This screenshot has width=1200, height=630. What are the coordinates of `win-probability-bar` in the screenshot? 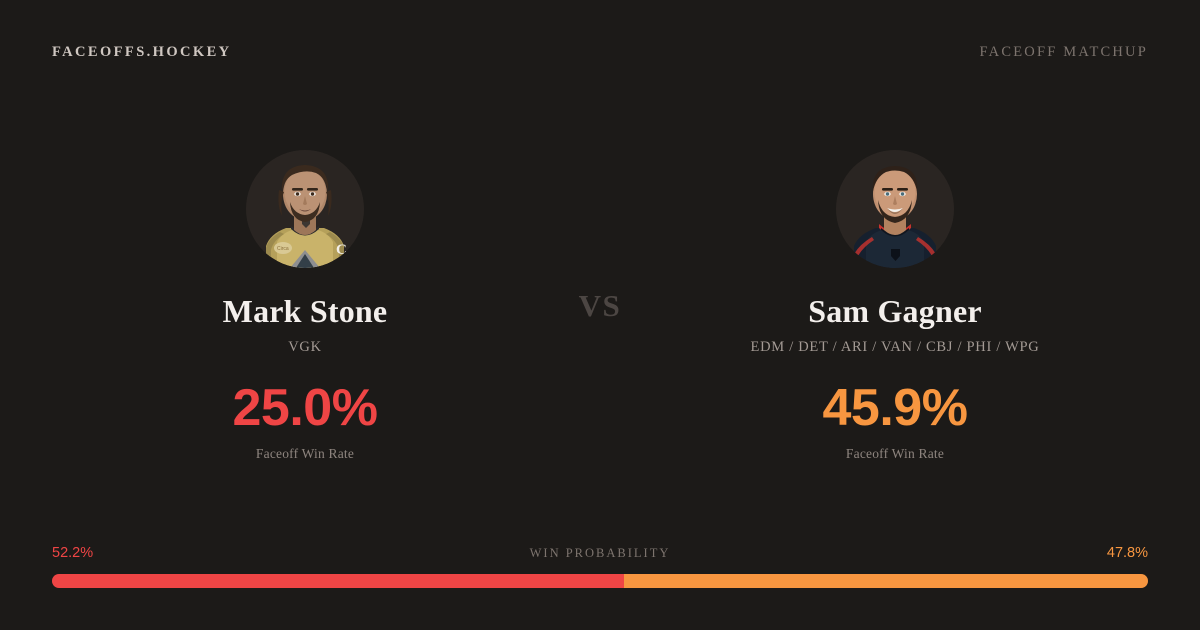 It's located at (600, 581).